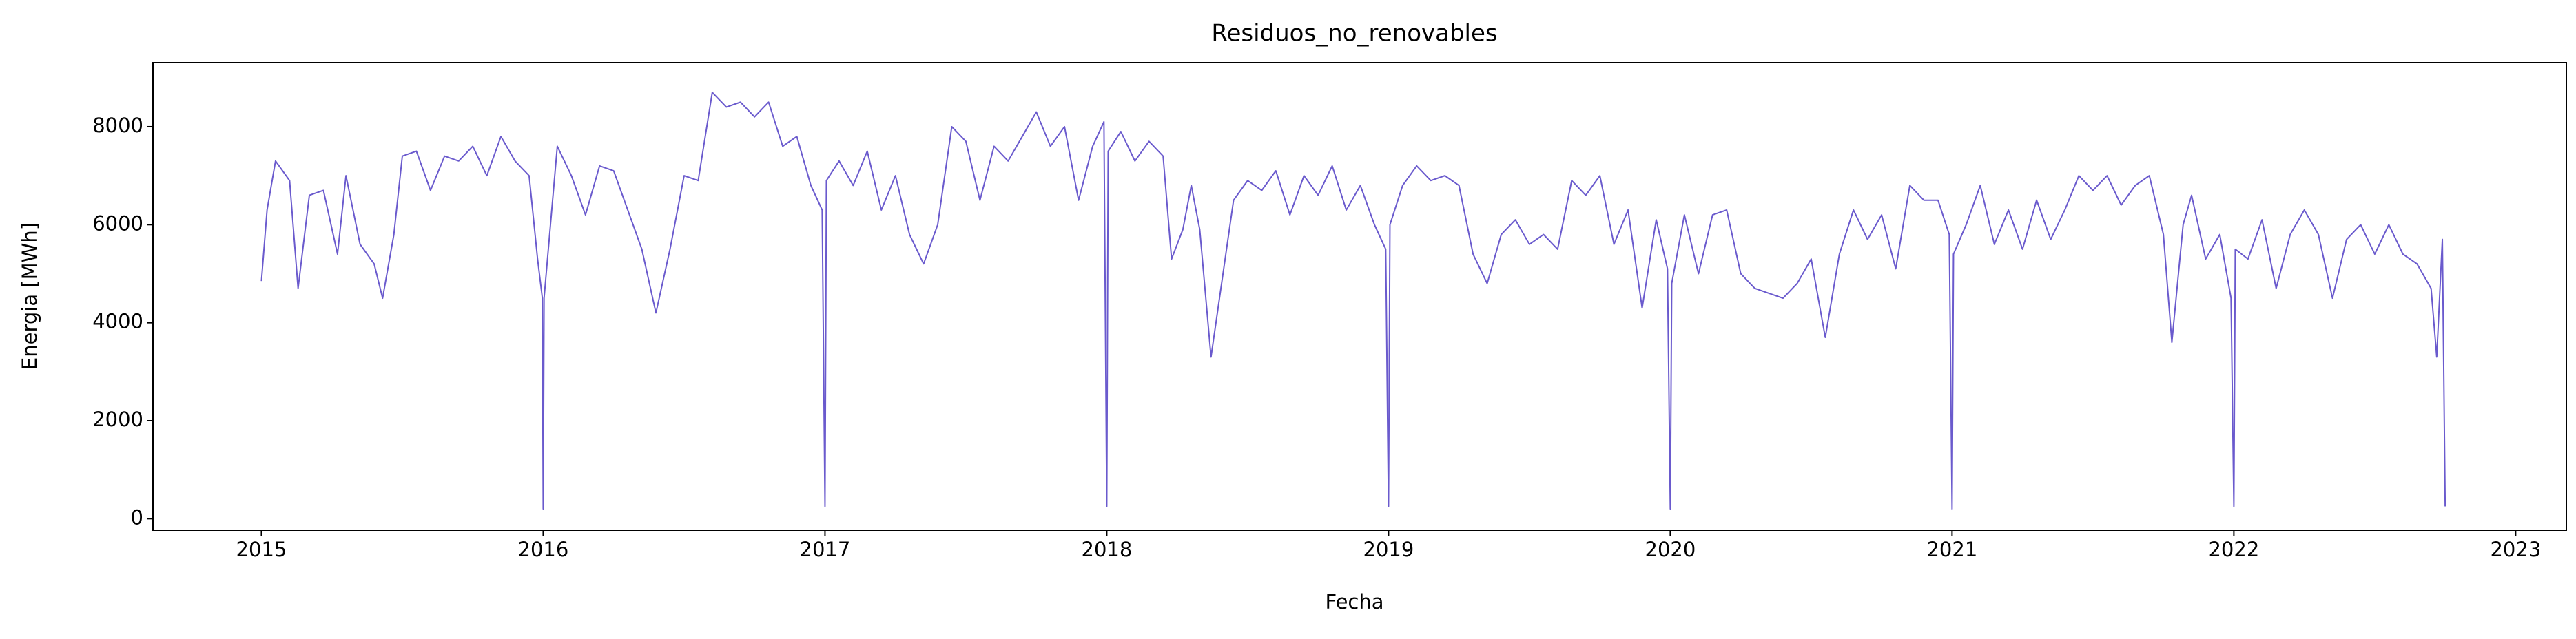 The width and height of the screenshot is (2576, 639). I want to click on y-tick-label: 2000, so click(117, 420).